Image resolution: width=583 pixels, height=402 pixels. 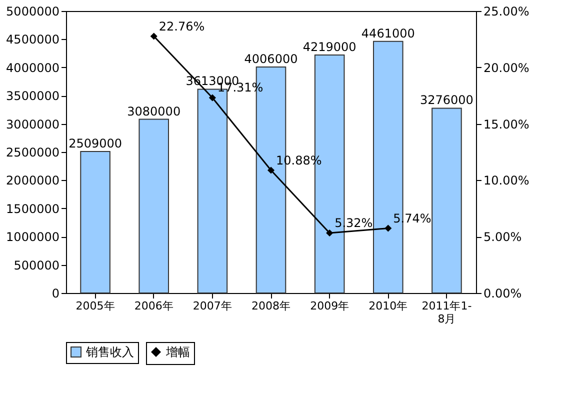 What do you see at coordinates (507, 181) in the screenshot?
I see `y2-tick-label: 10.00%` at bounding box center [507, 181].